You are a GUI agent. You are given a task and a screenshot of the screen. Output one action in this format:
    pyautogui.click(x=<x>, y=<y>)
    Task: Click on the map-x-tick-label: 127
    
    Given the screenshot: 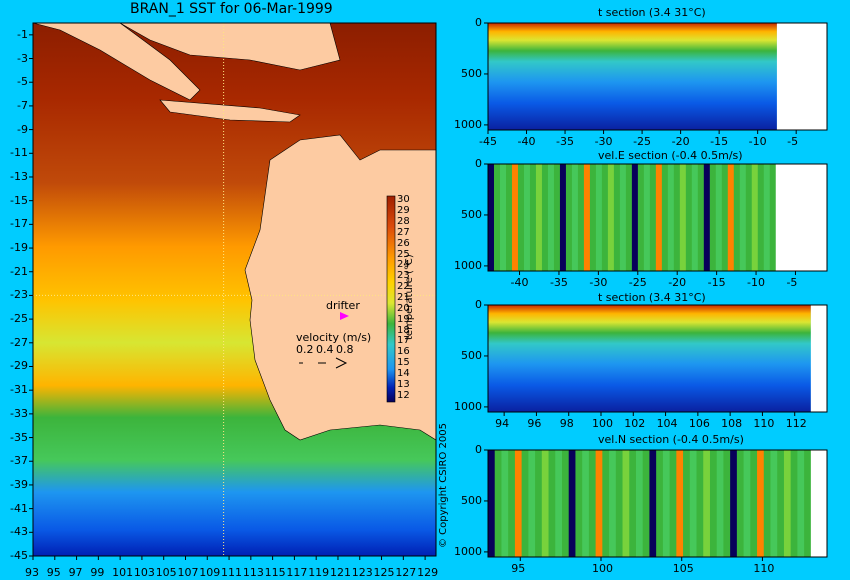 What is the action you would take?
    pyautogui.click(x=406, y=572)
    